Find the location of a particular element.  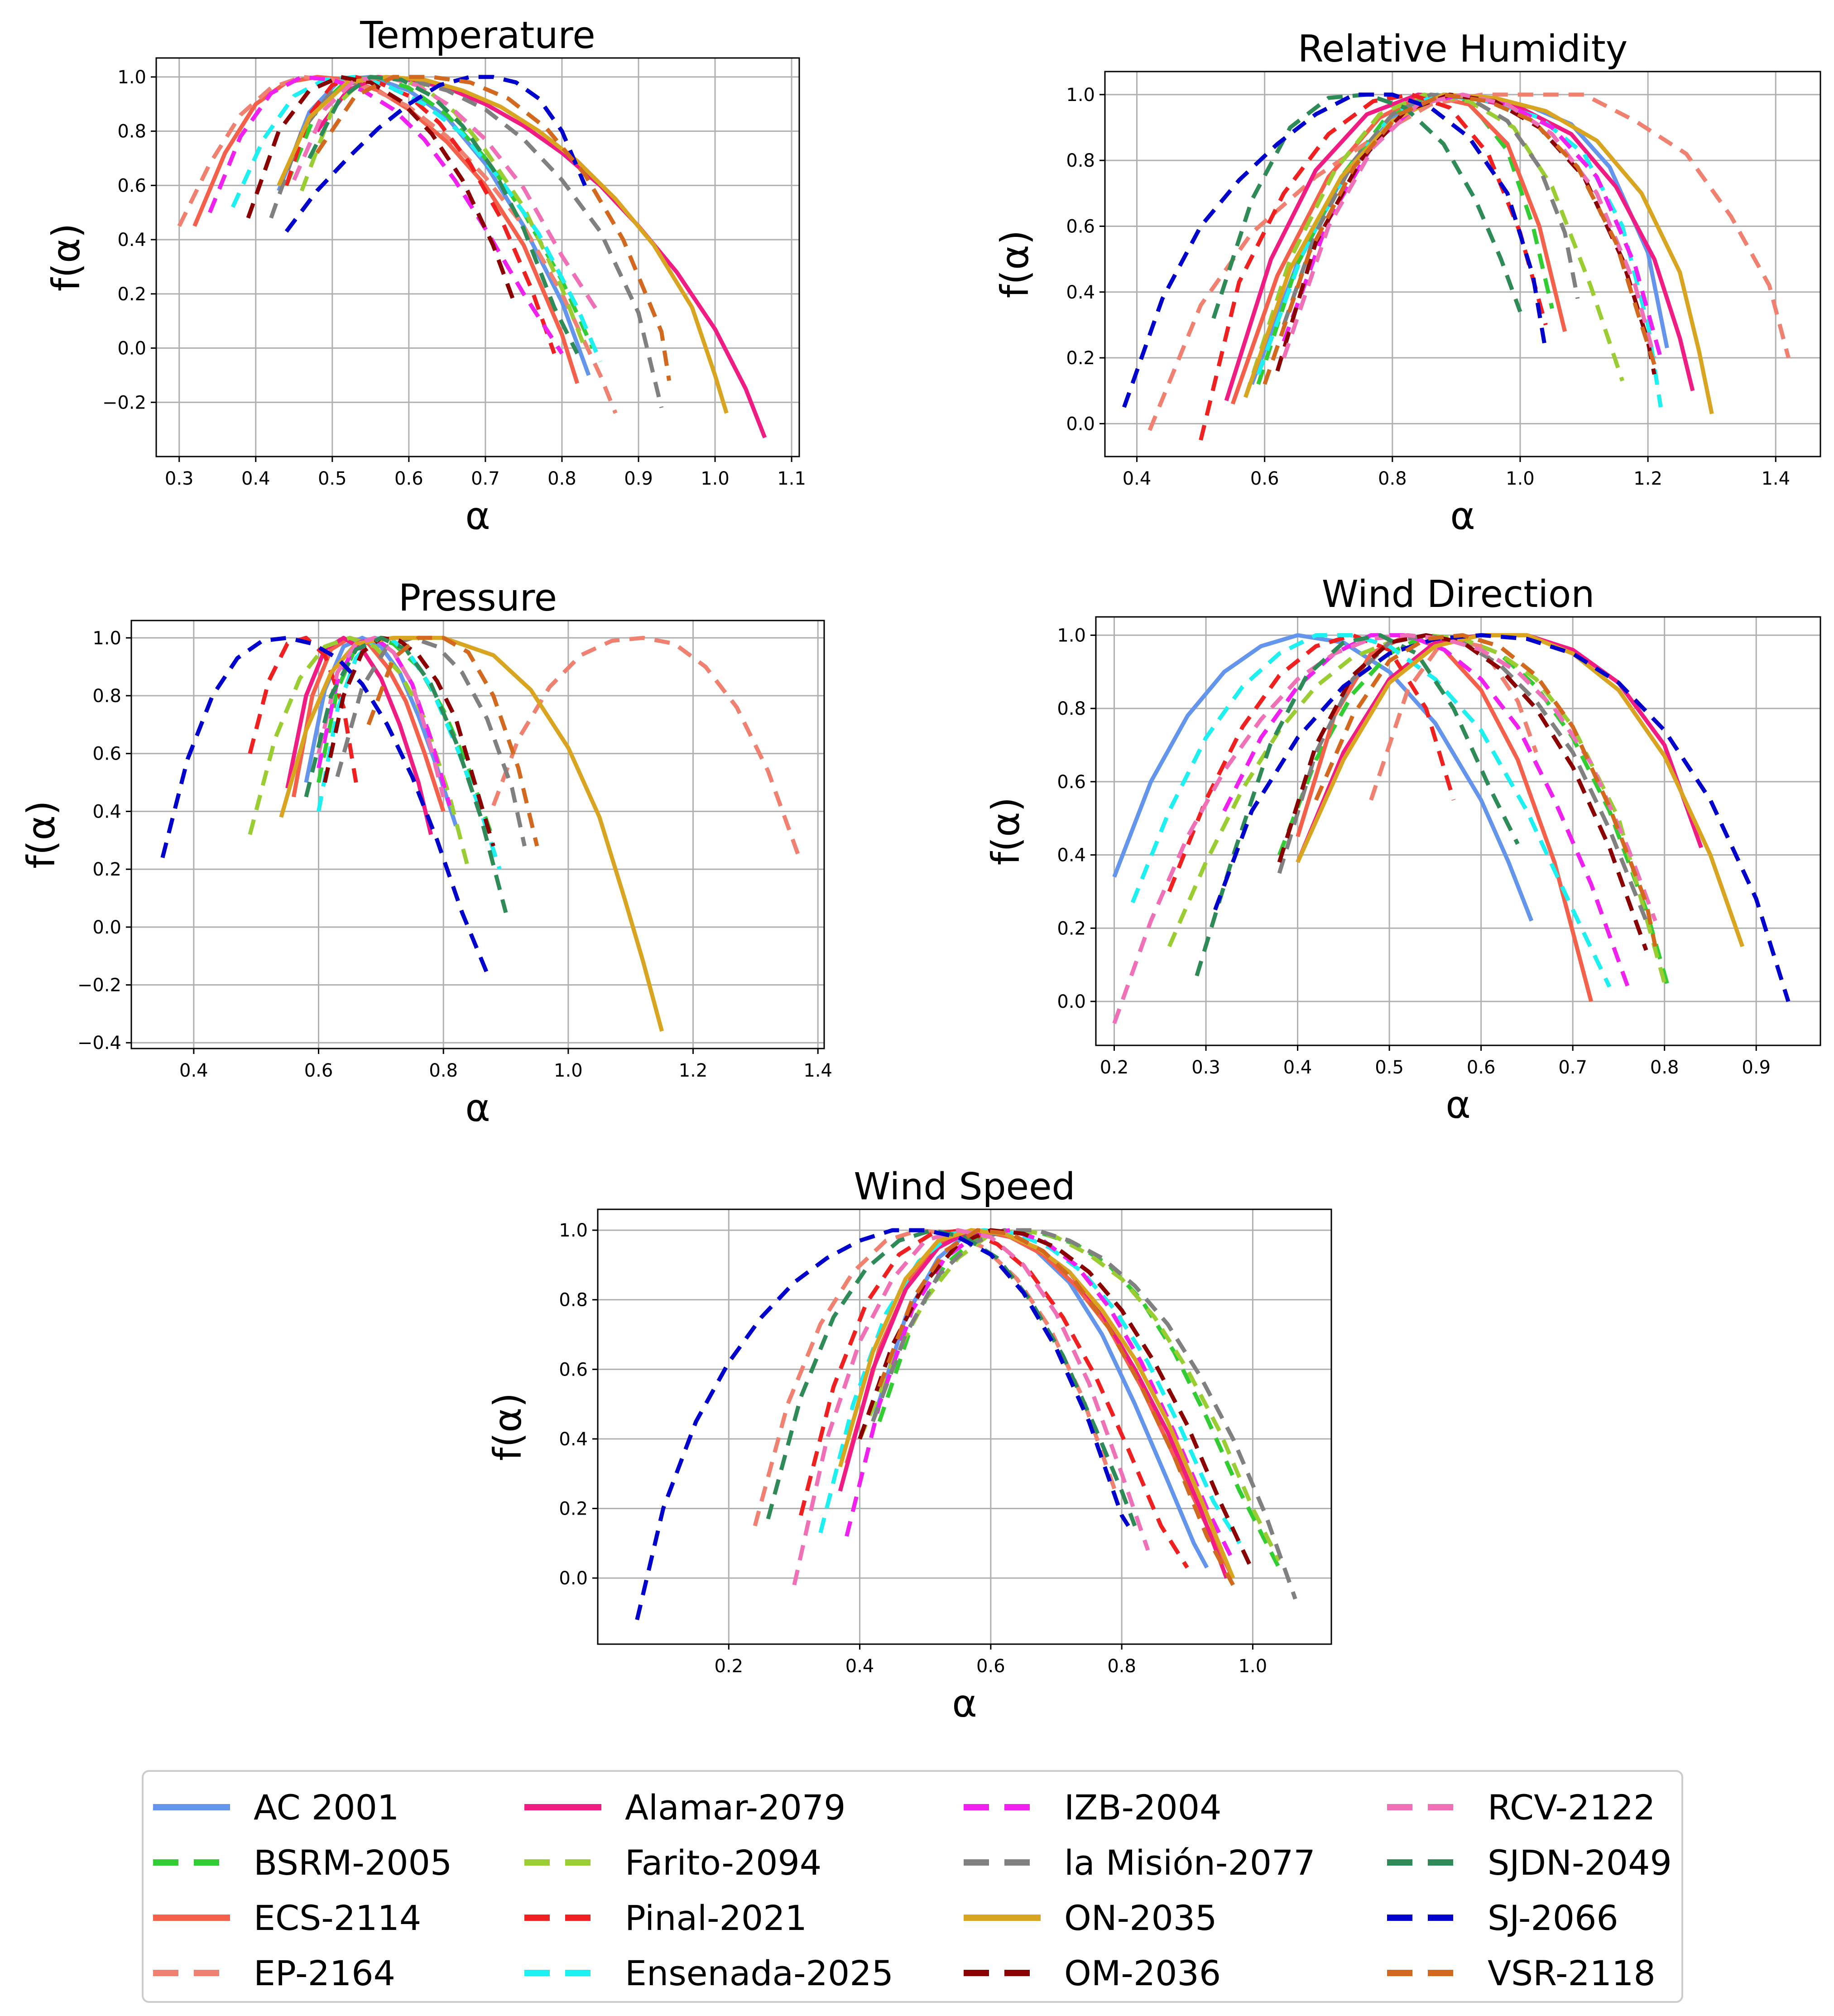

chart-title: Temperature is located at coordinates (477, 35).